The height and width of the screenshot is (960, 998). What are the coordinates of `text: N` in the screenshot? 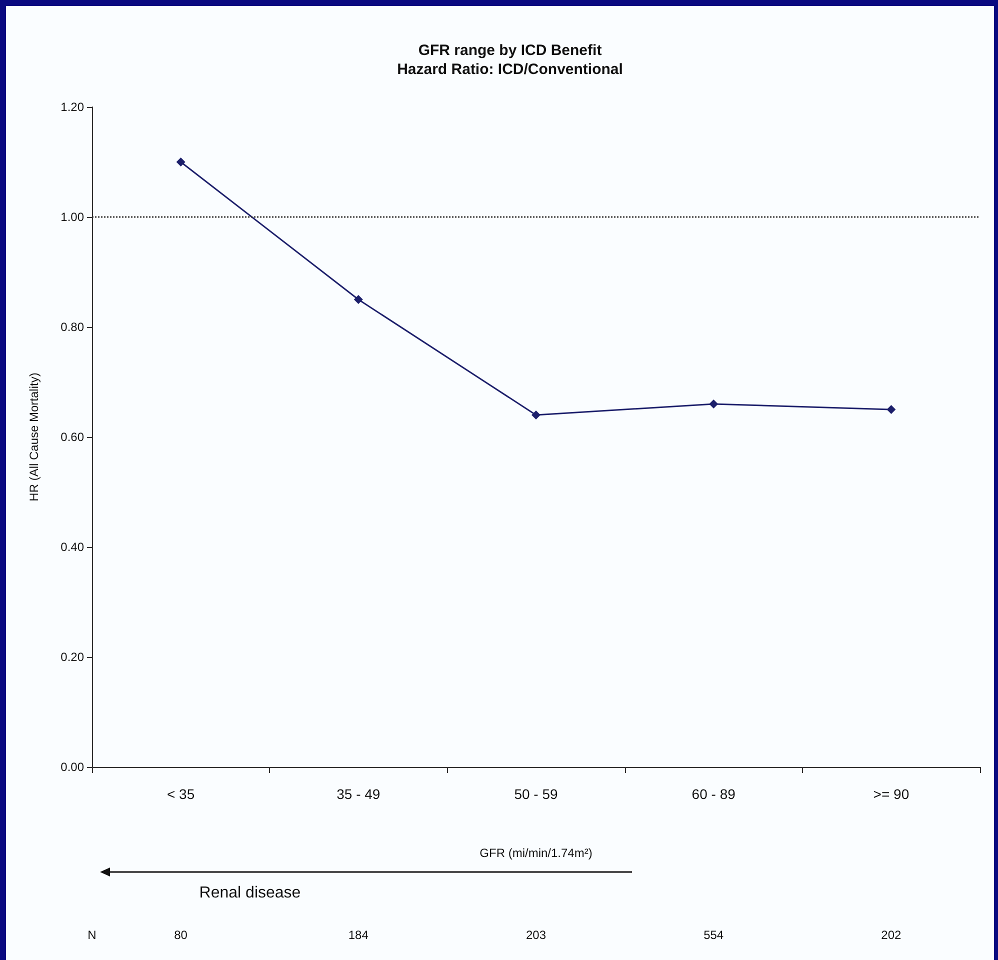 It's located at (92, 935).